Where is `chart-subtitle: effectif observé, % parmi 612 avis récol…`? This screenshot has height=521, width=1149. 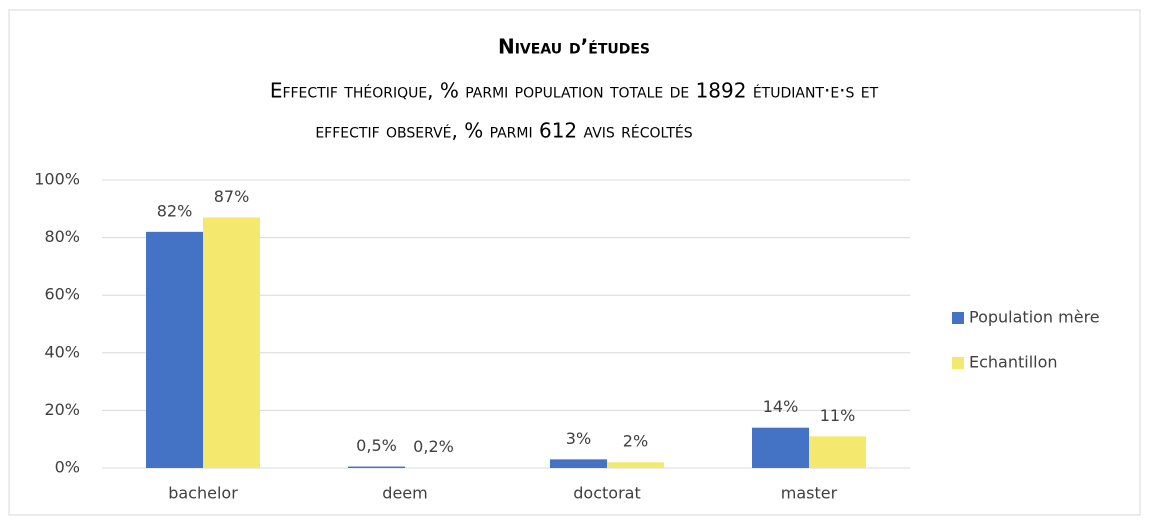 chart-subtitle: effectif observé, % parmi 612 avis récol… is located at coordinates (503, 131).